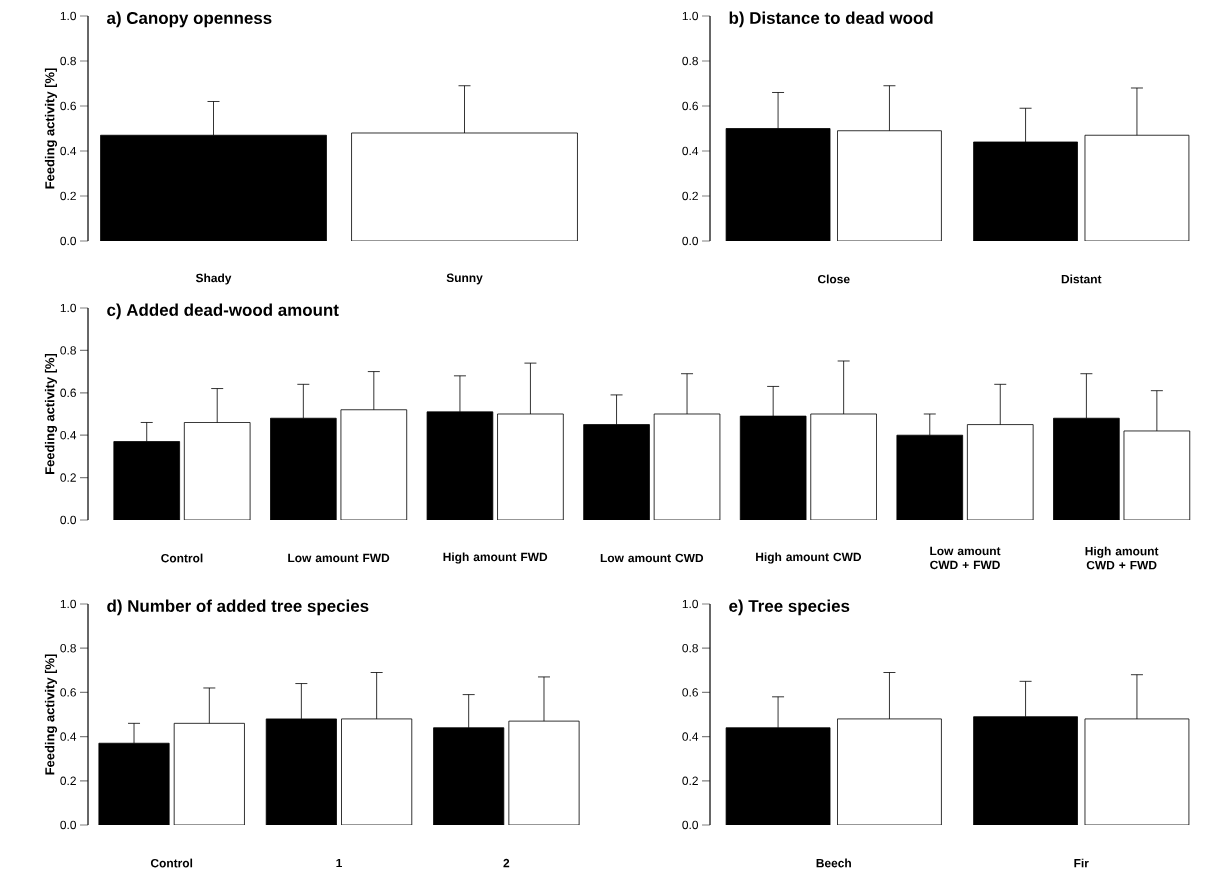 Image resolution: width=1210 pixels, height=871 pixels. I want to click on x-tick-label: Close, so click(833, 279).